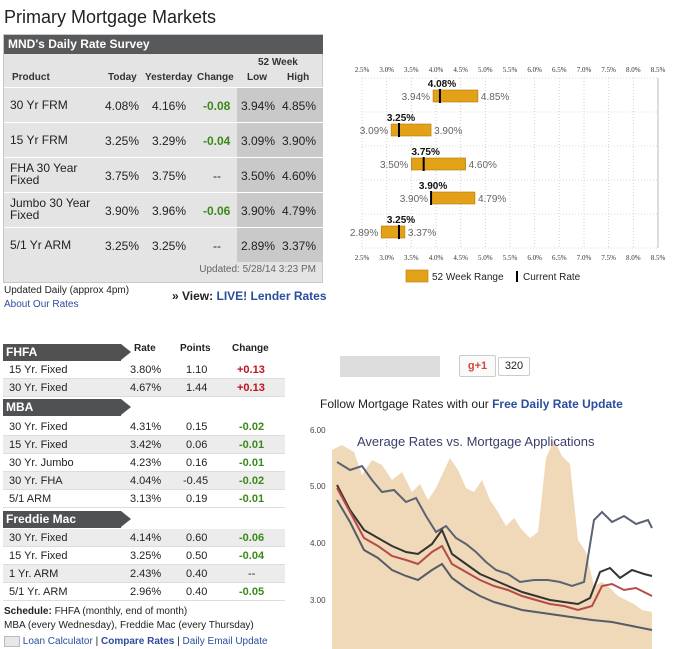 The height and width of the screenshot is (649, 677). What do you see at coordinates (251, 388) in the screenshot?
I see `row-change: +0.13` at bounding box center [251, 388].